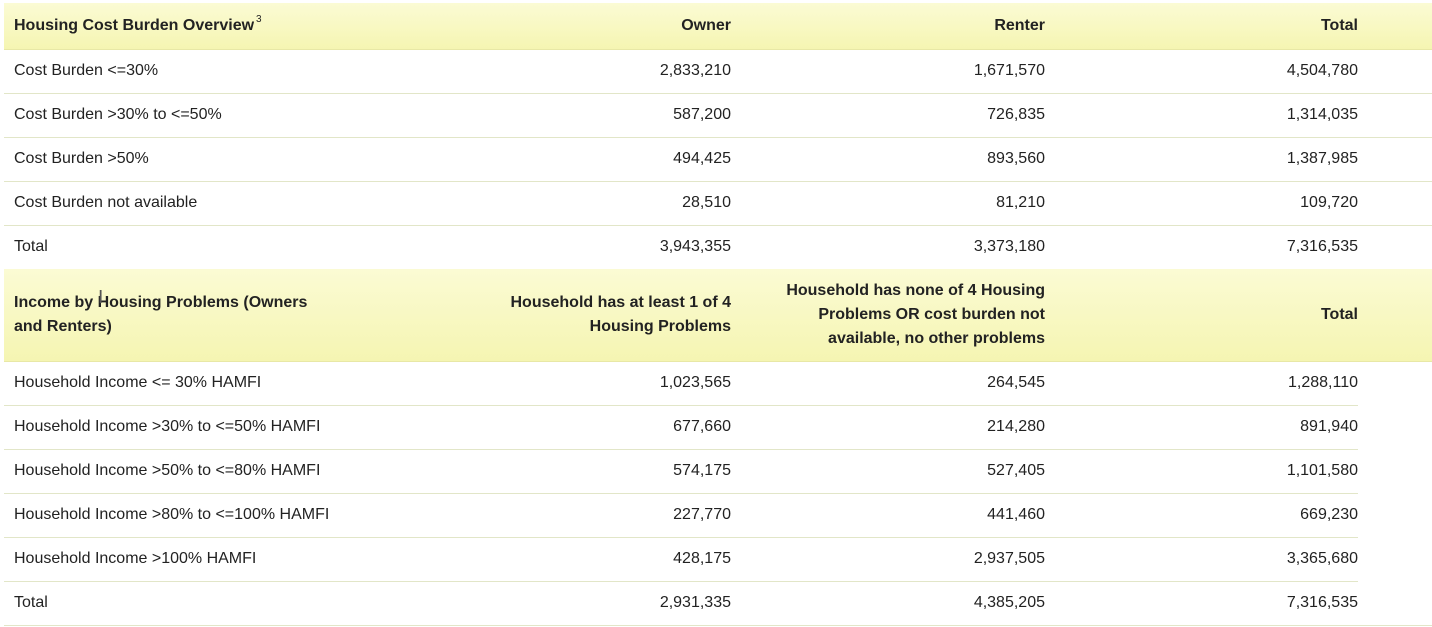 The image size is (1432, 627). What do you see at coordinates (1201, 203) in the screenshot?
I see `total-value: 109,720` at bounding box center [1201, 203].